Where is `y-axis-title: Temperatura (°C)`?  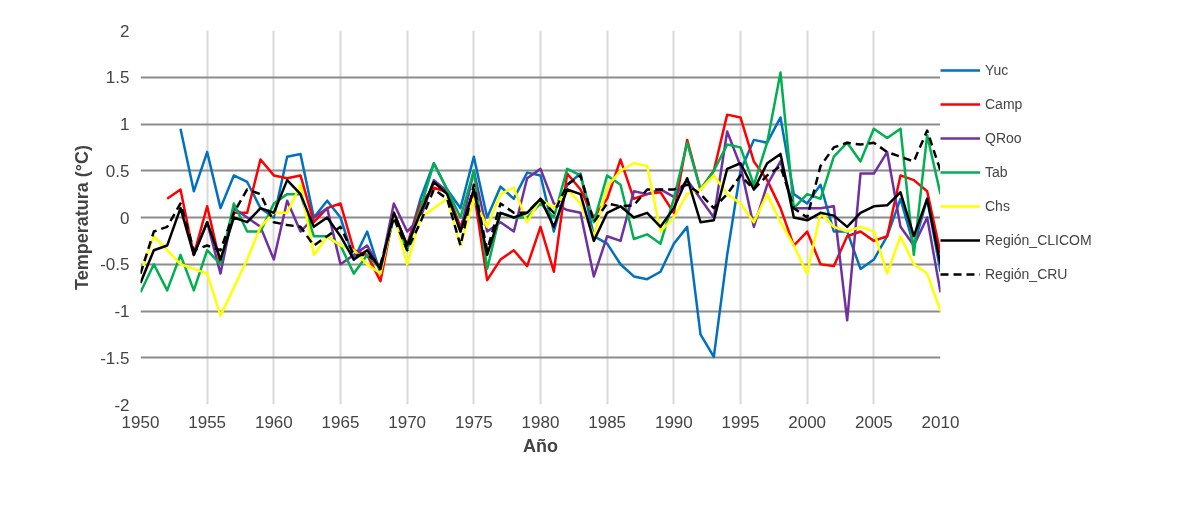
y-axis-title: Temperatura (°C) is located at coordinates (82, 217).